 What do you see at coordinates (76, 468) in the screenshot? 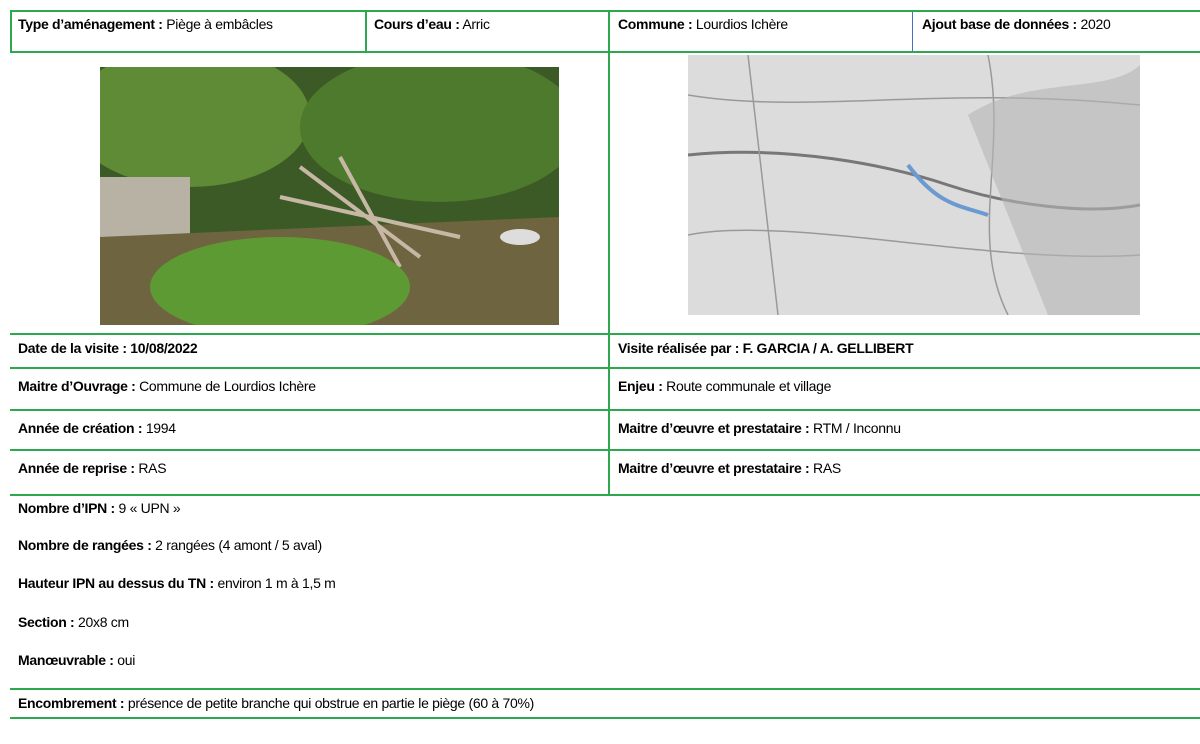
I see `label: Année de reprise :` at bounding box center [76, 468].